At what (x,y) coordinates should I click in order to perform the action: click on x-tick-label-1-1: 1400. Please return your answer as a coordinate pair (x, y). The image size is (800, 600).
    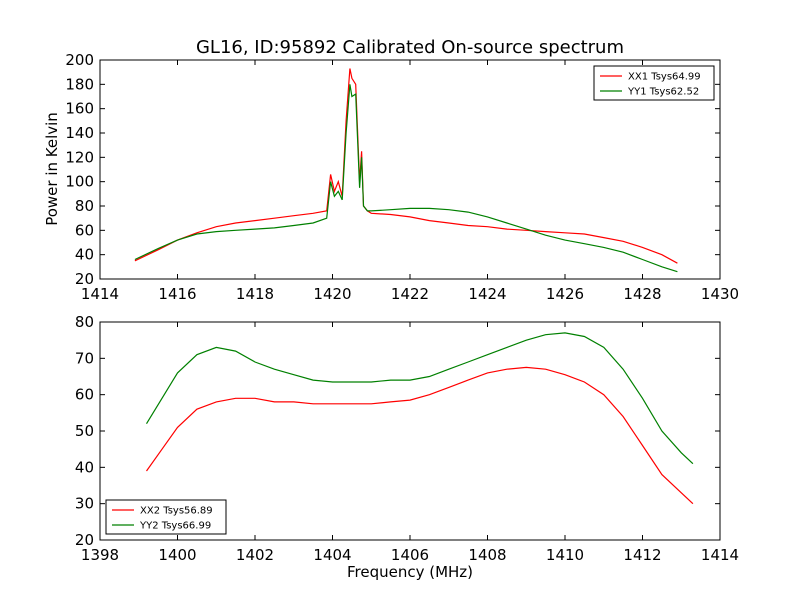
    Looking at the image, I should click on (177, 555).